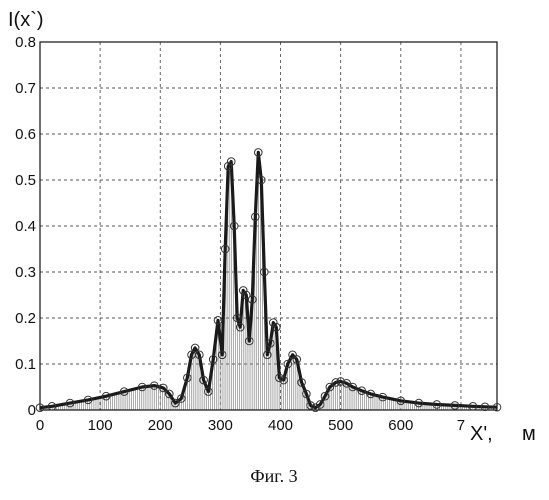  What do you see at coordinates (280, 425) in the screenshot?
I see `x-tick-label: 400` at bounding box center [280, 425].